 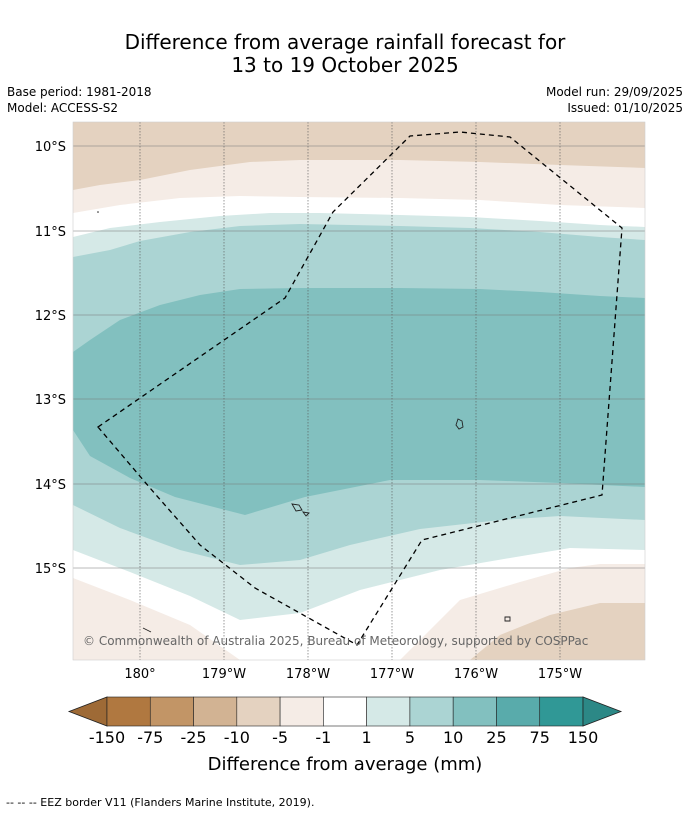 I want to click on colorbar-ticks: -150 -75 -25 -10 -5 -1 1 5 10 25 75 150, so click(x=343, y=737).